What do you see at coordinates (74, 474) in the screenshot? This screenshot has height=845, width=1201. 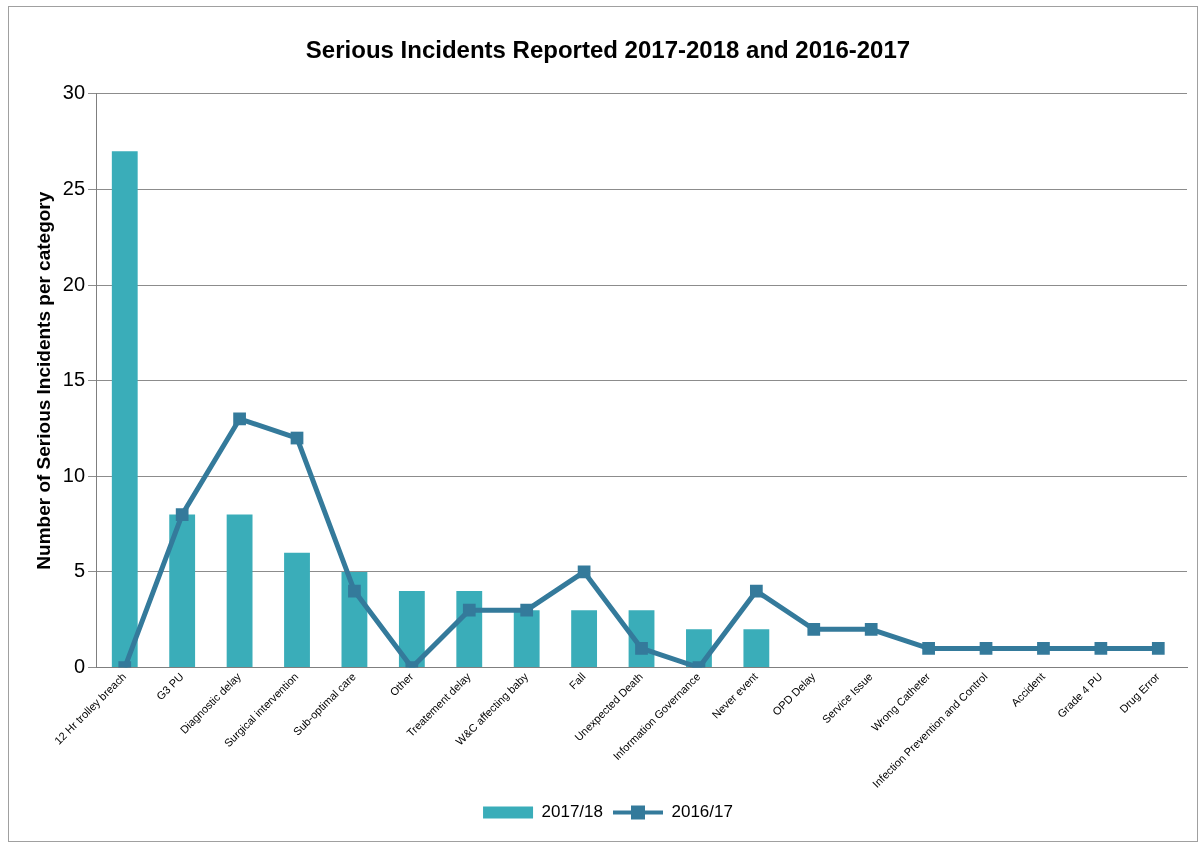 I see `y-tick-label: 10` at bounding box center [74, 474].